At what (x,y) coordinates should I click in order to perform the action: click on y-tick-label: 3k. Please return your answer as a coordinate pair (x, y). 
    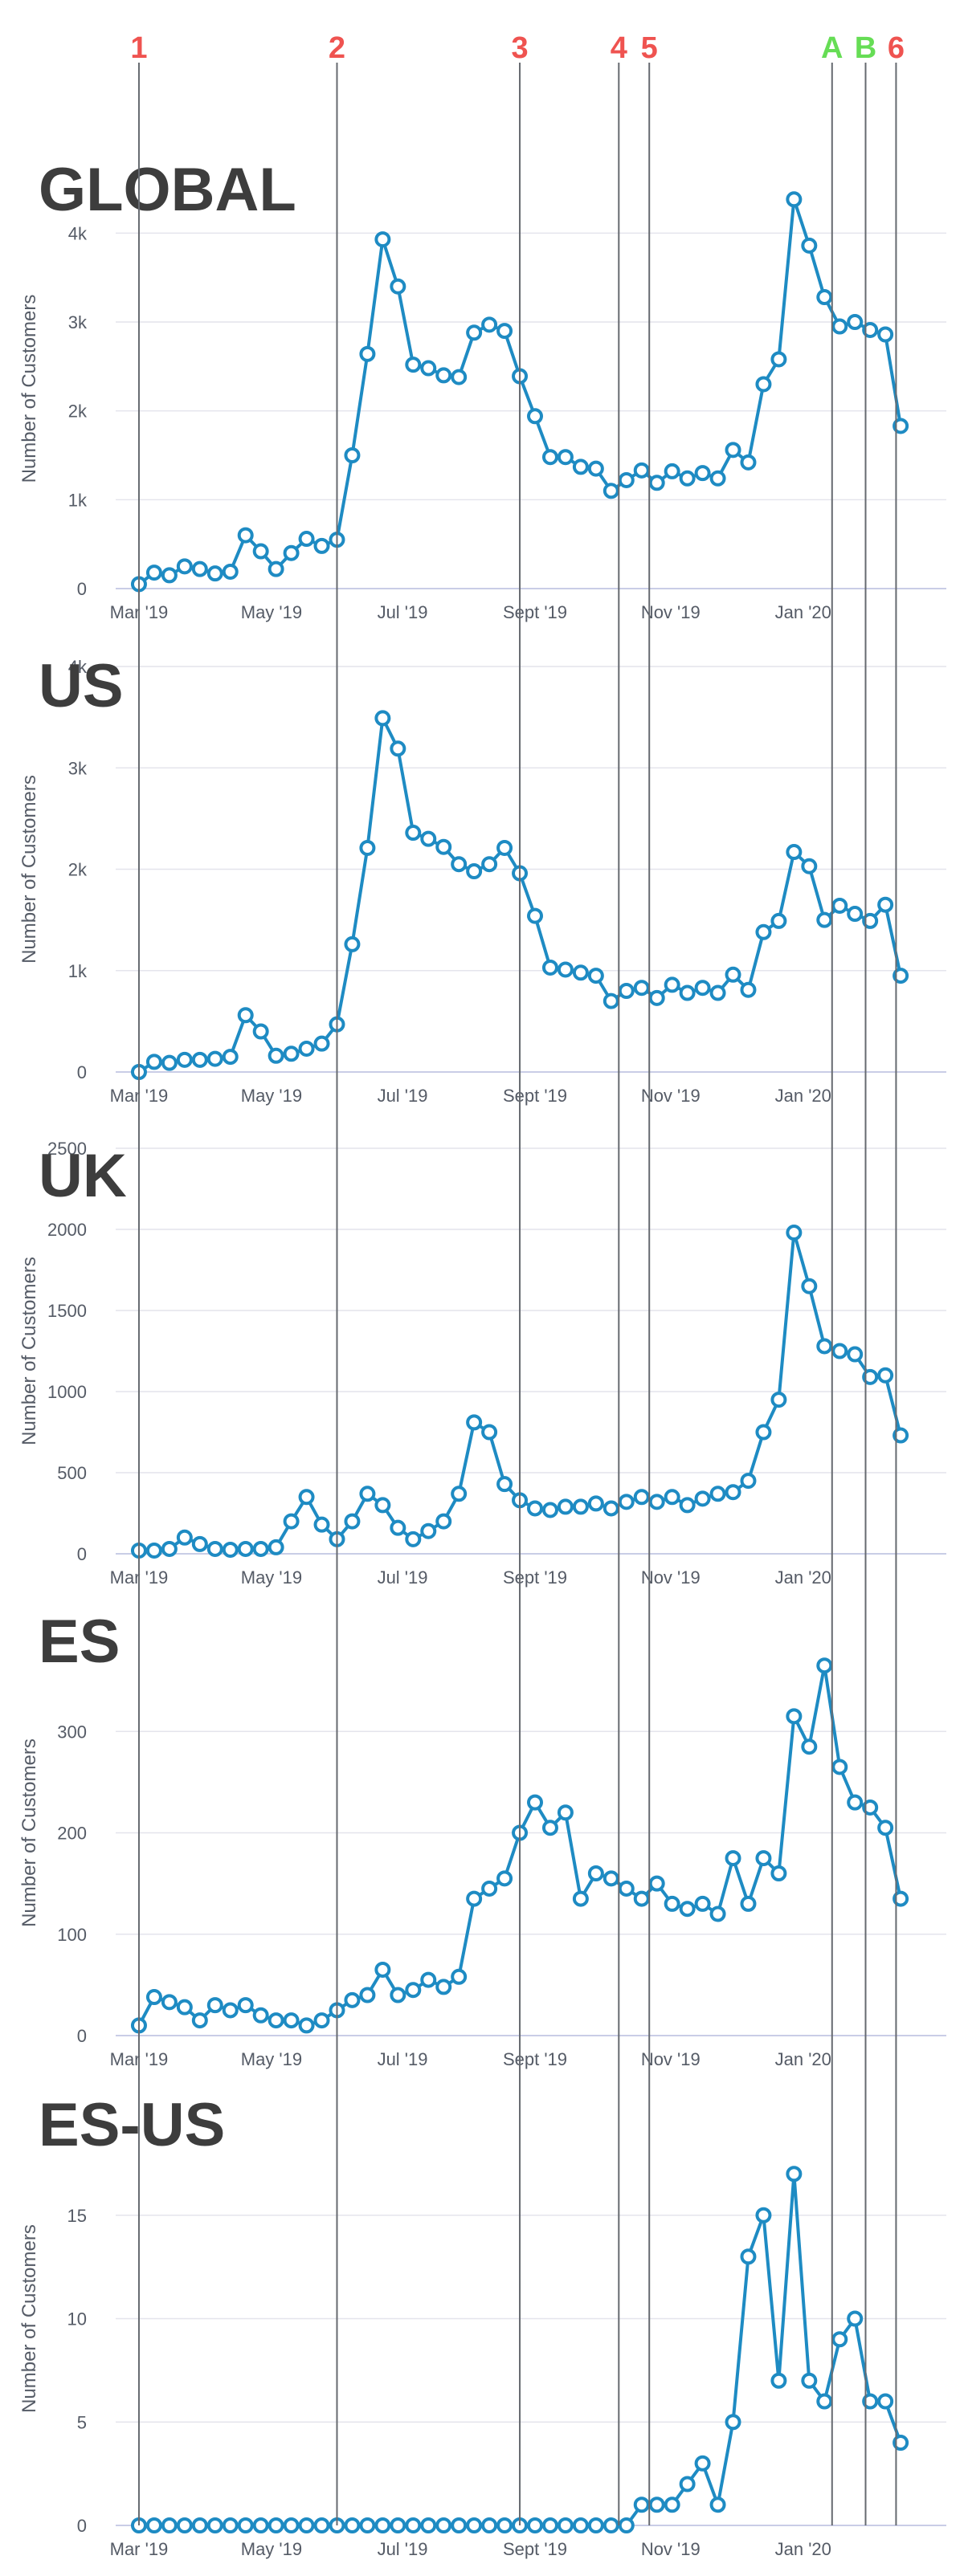
    Looking at the image, I should click on (78, 322).